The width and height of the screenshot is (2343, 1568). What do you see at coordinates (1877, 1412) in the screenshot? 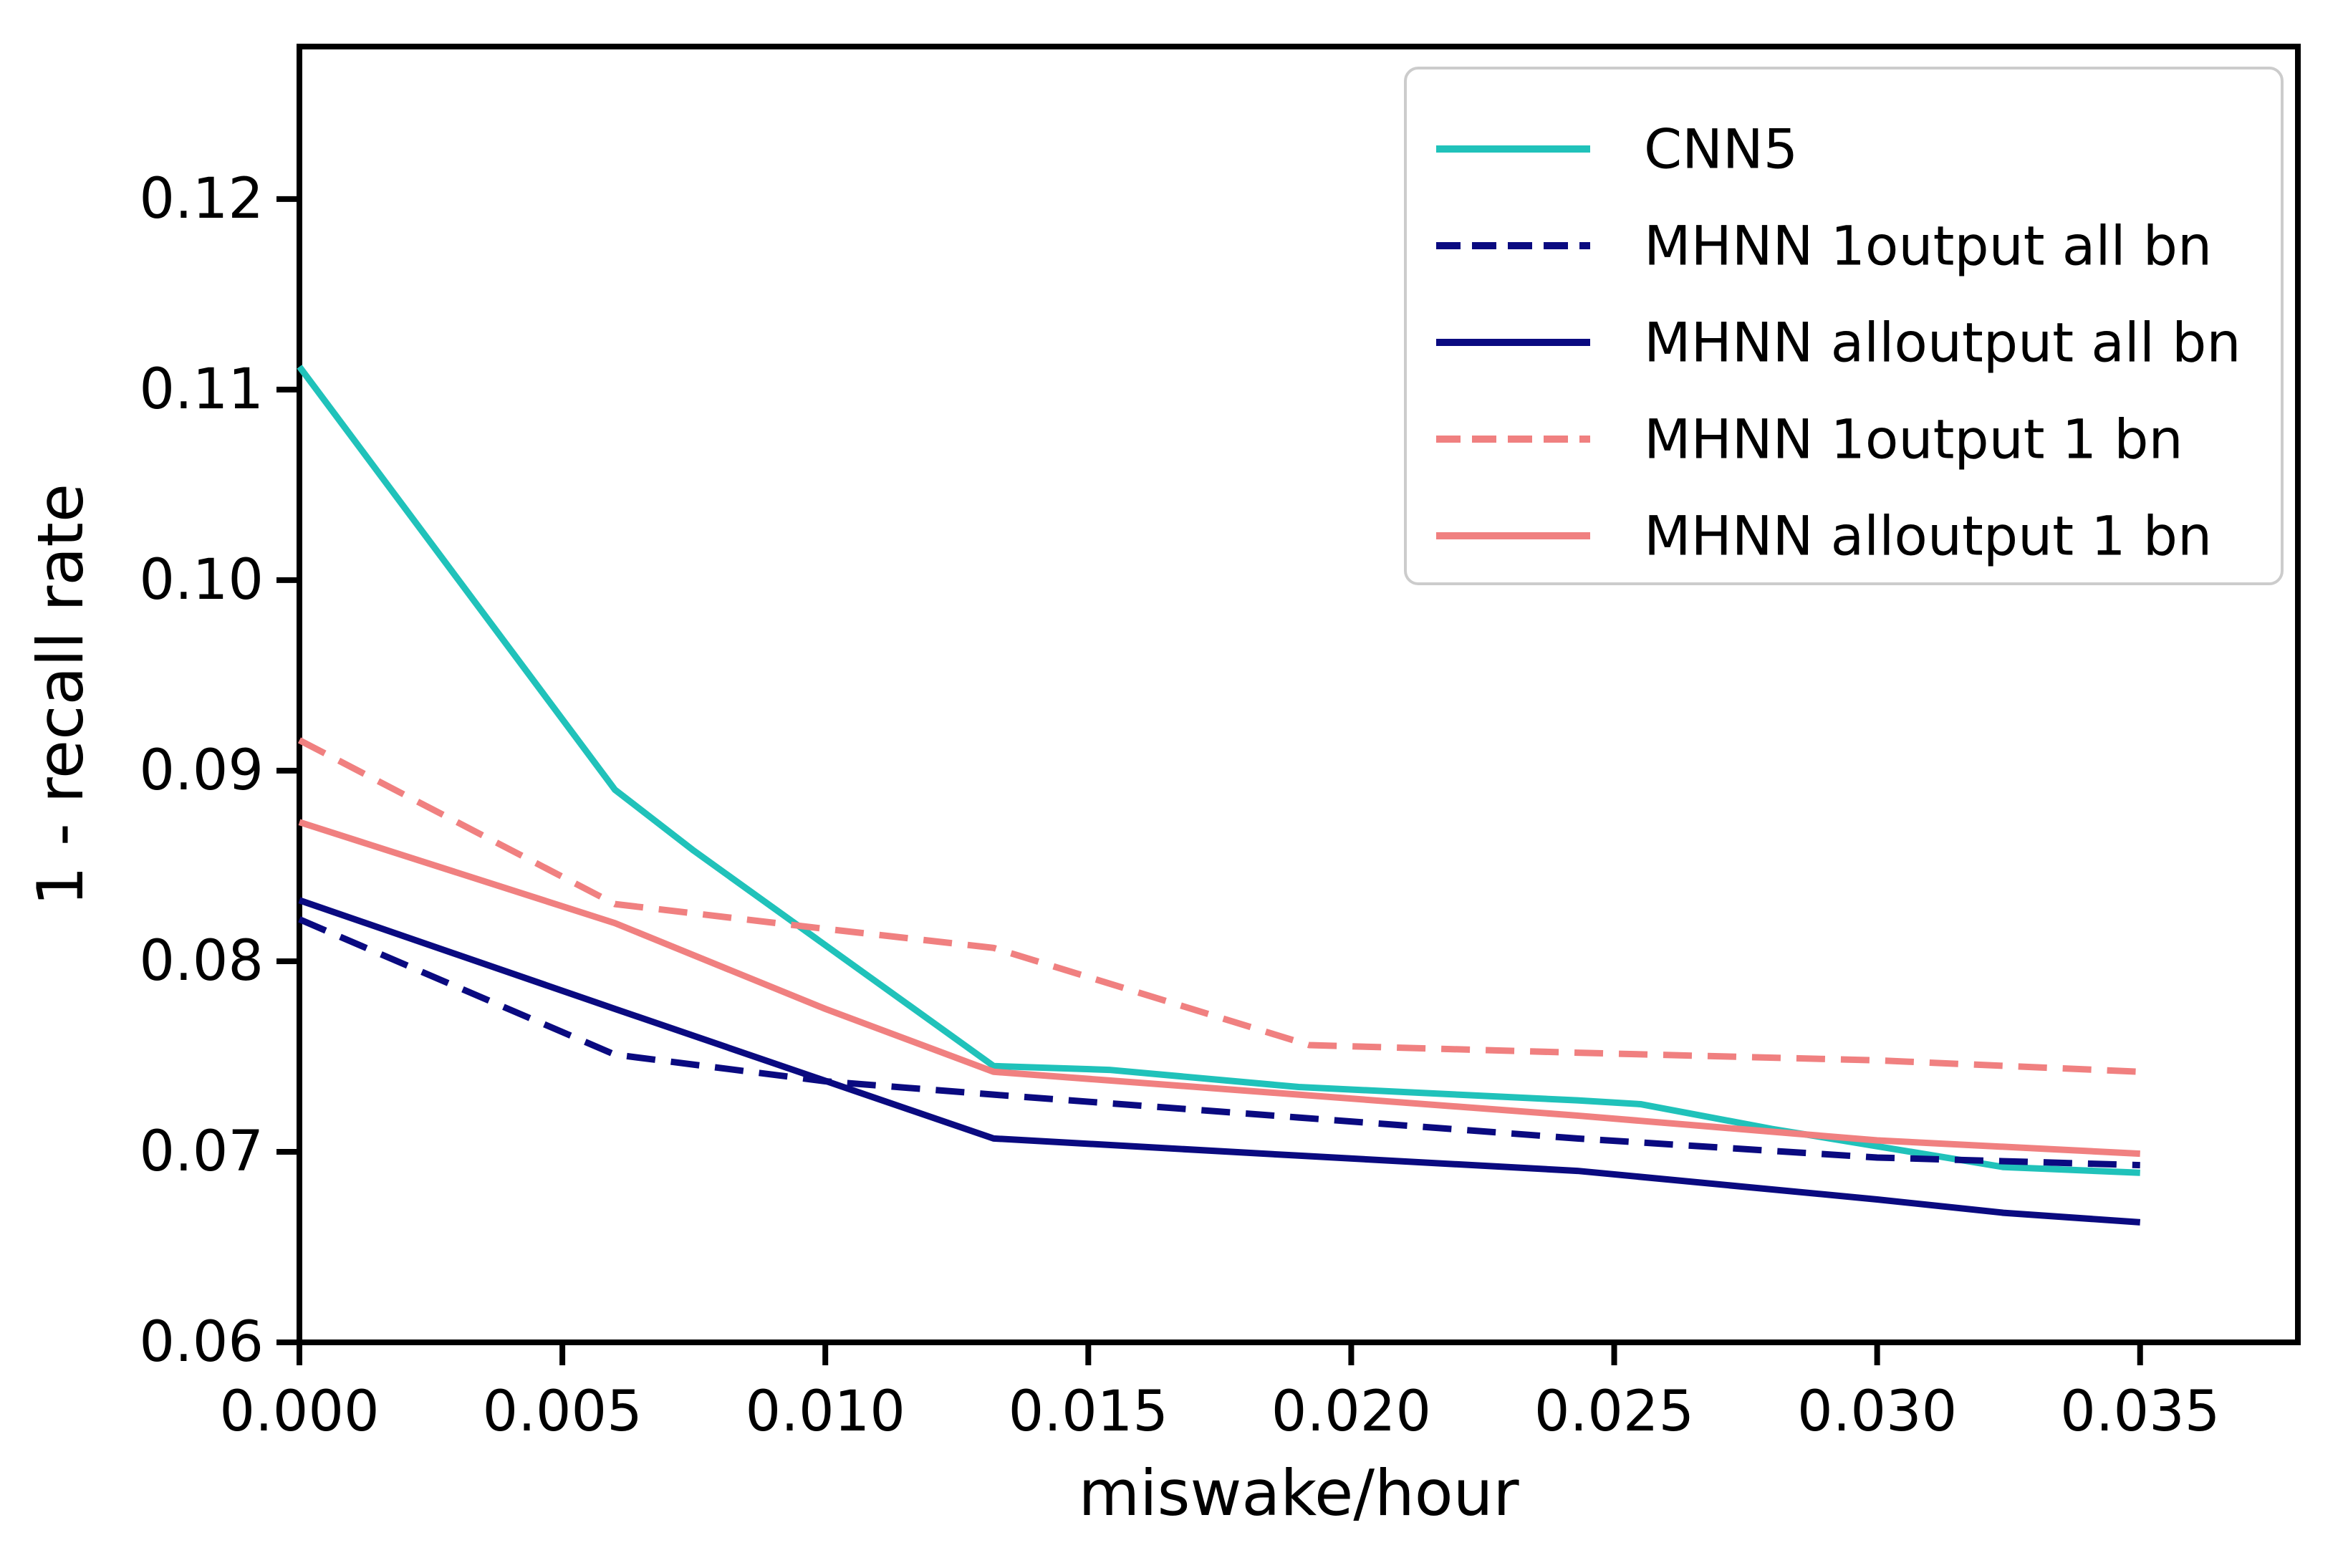
I see `x-tick-label: 0.030` at bounding box center [1877, 1412].